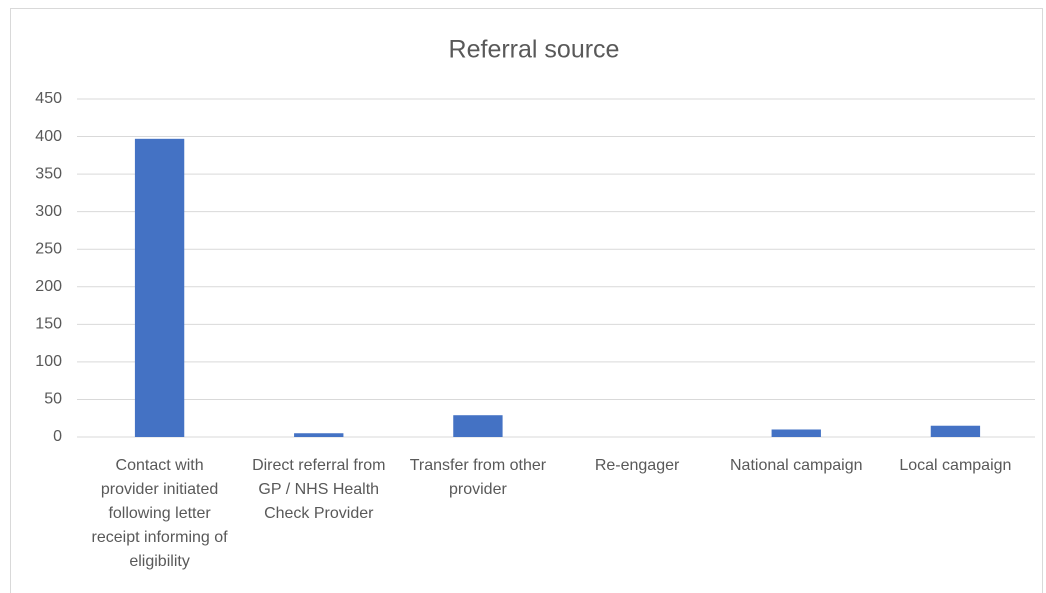 The height and width of the screenshot is (593, 1046). I want to click on y-tick-label: 250, so click(48, 248).